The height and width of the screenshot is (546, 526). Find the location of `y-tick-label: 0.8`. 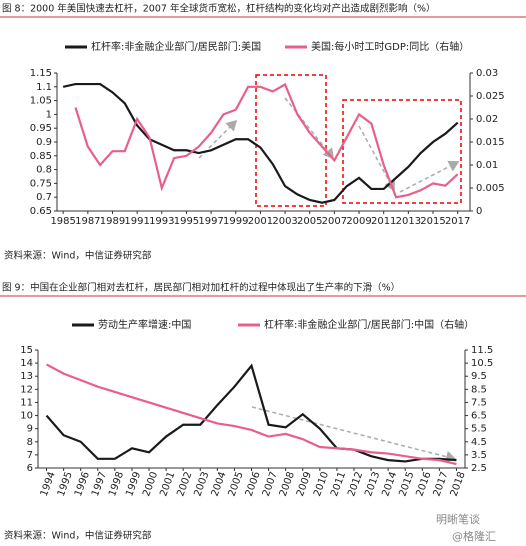

y-tick-label: 0.8 is located at coordinates (44, 170).